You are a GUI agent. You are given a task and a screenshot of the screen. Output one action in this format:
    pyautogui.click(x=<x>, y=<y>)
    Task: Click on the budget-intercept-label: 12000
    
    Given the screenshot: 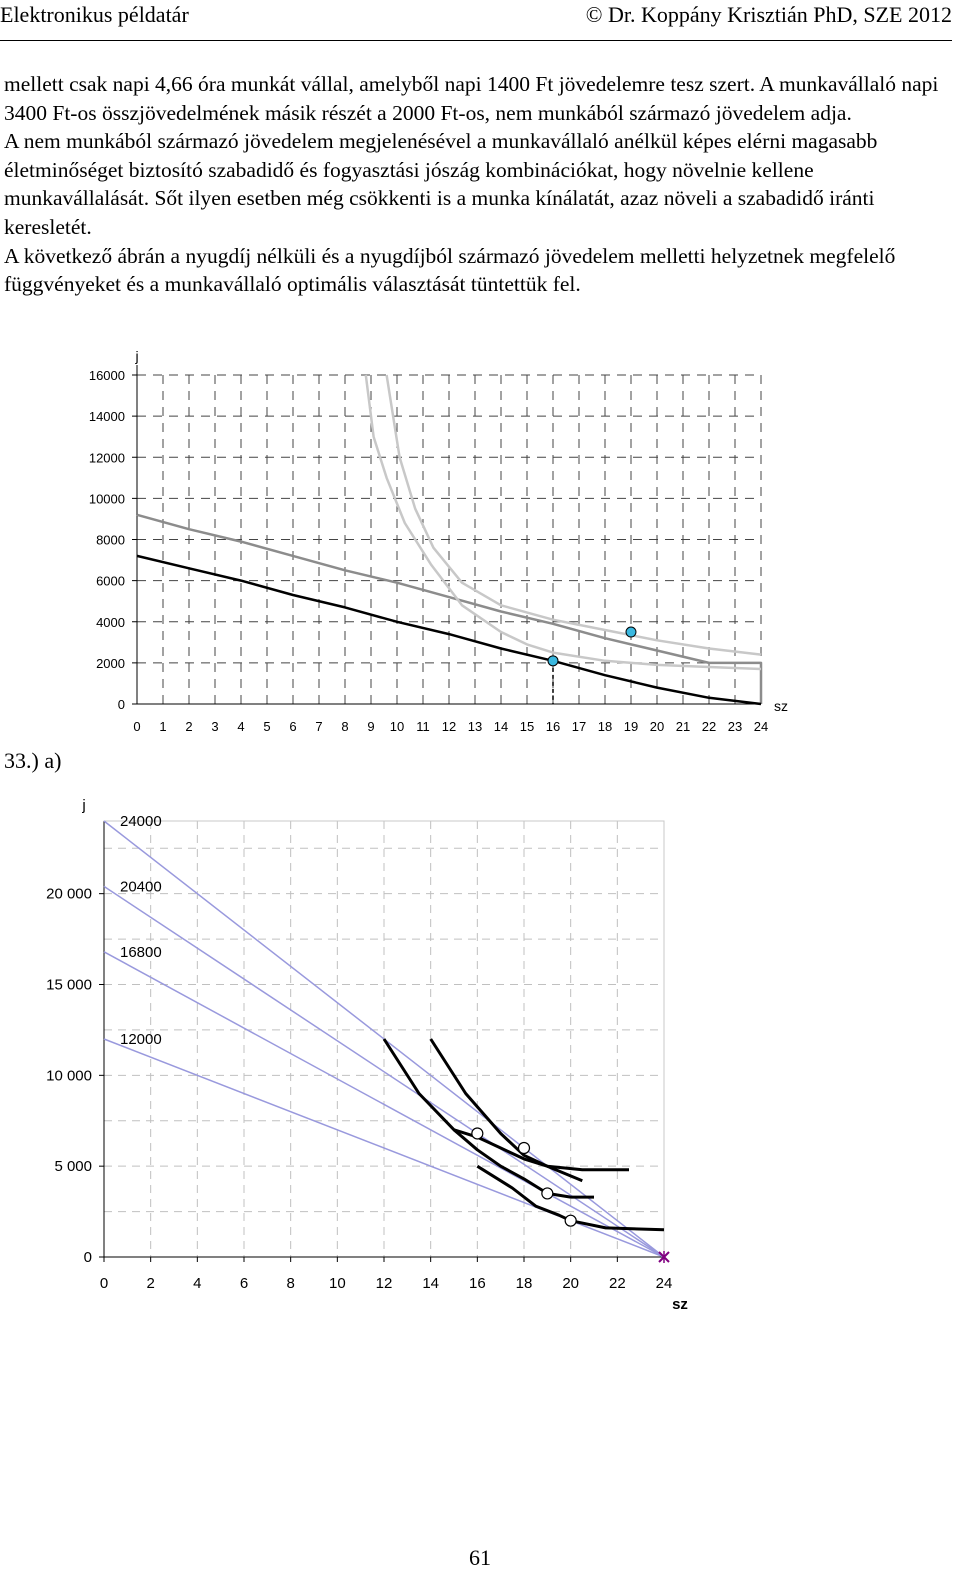 What is the action you would take?
    pyautogui.click(x=141, y=1039)
    